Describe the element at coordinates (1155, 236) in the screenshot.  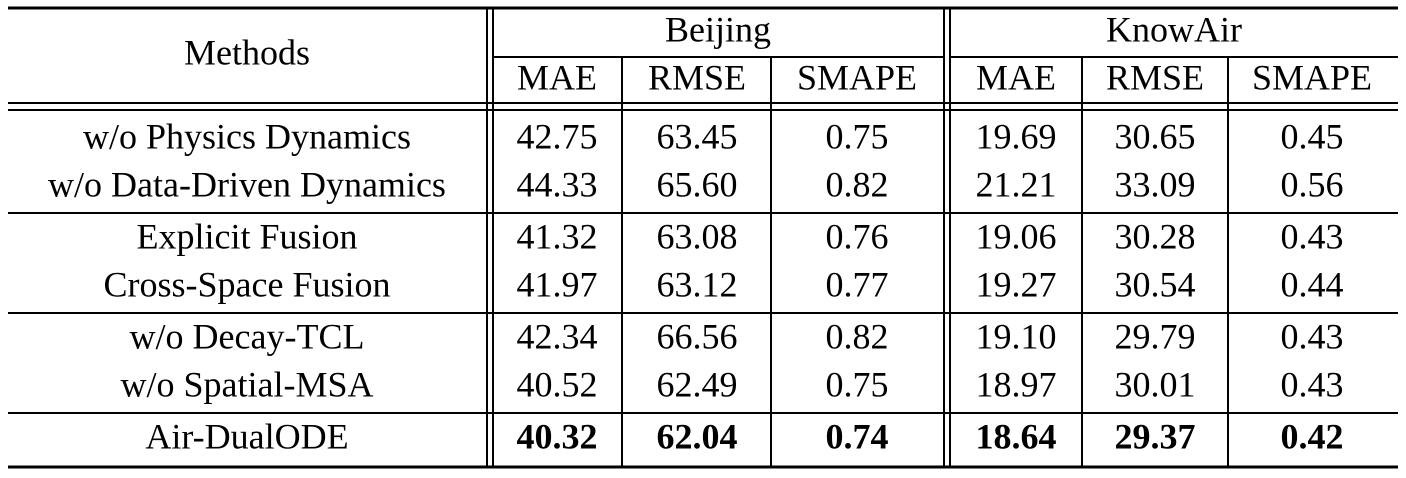
I see `value-cell: 30.28` at that location.